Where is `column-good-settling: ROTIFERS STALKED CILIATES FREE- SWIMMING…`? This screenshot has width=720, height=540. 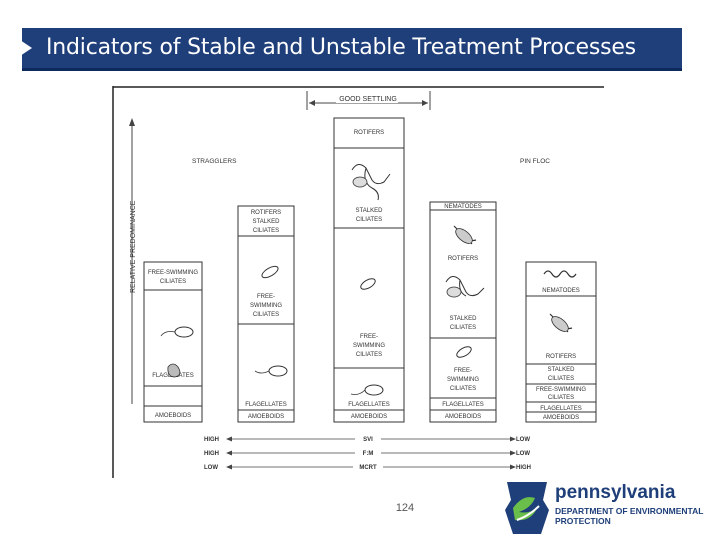 column-good-settling: ROTIFERS STALKED CILIATES FREE- SWIMMING… is located at coordinates (369, 270).